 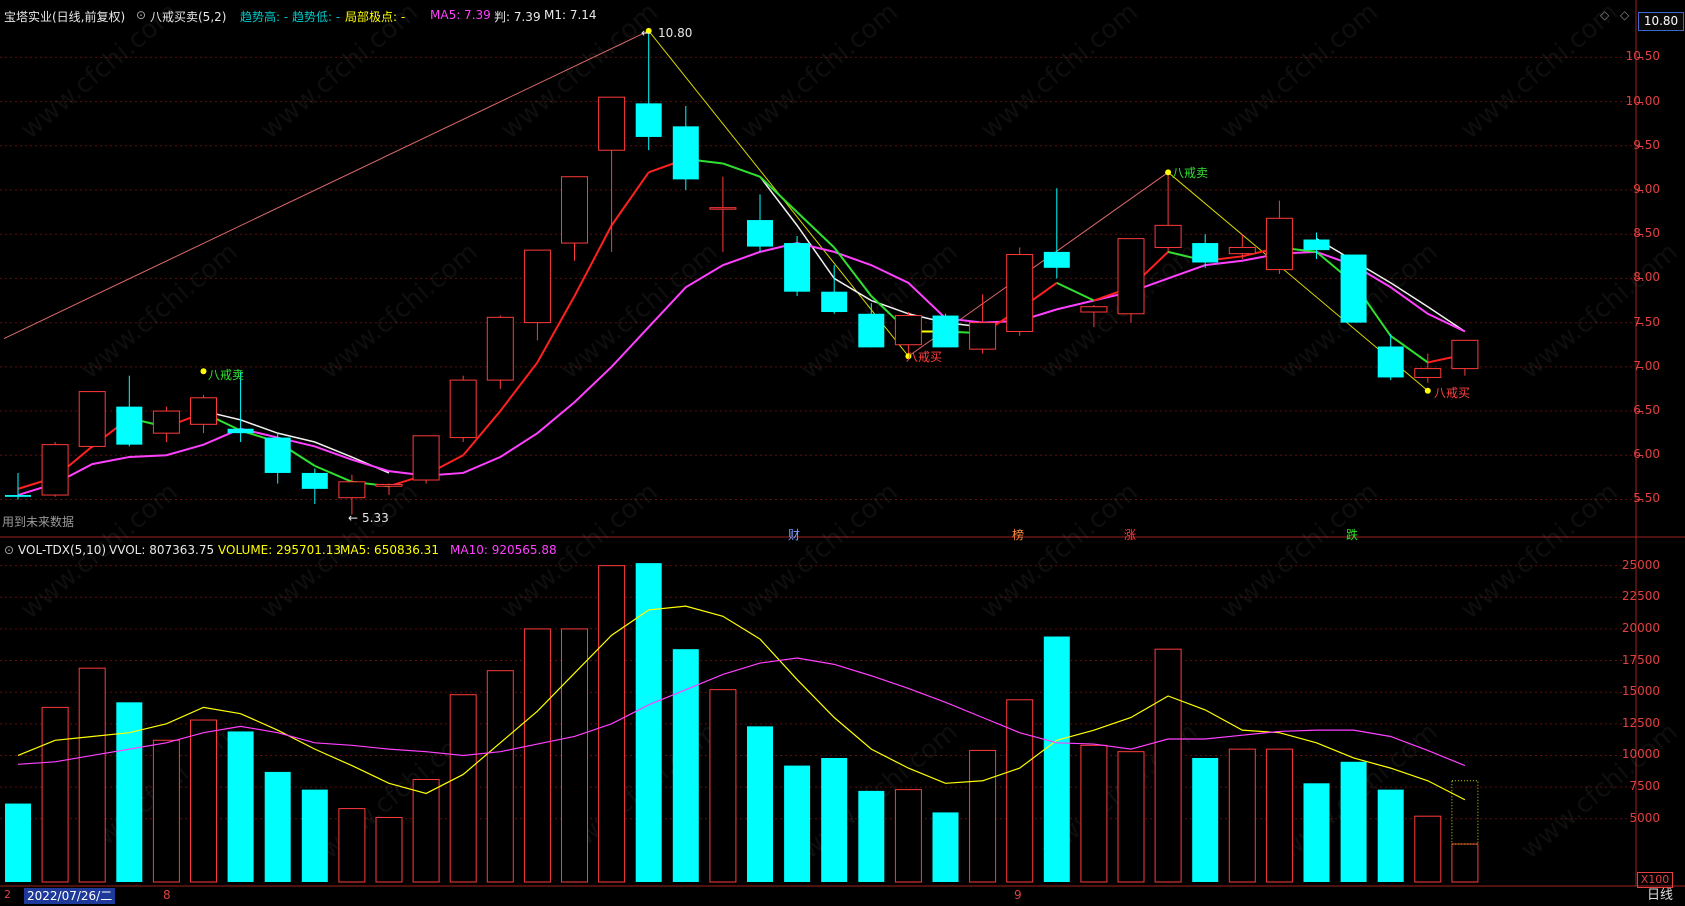 What do you see at coordinates (1646, 189) in the screenshot?
I see `price-tick-label: 9.00` at bounding box center [1646, 189].